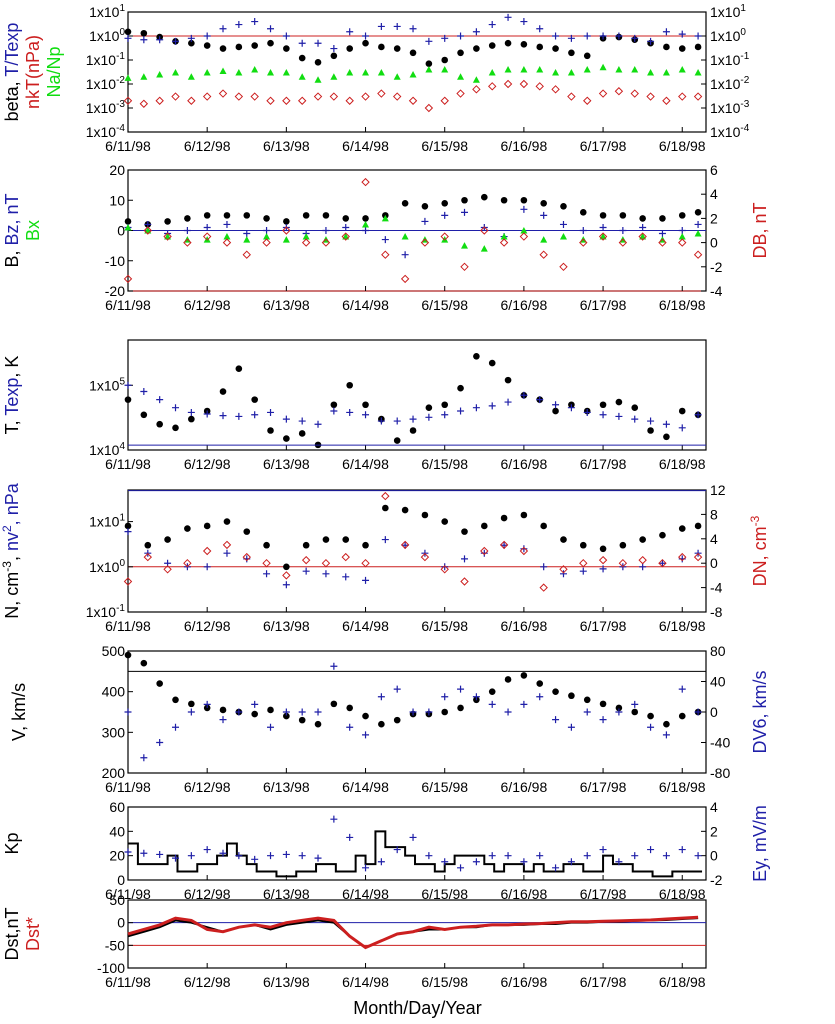 This screenshot has width=835, height=1024. I want to click on y-tick-label: 500, so click(114, 651).